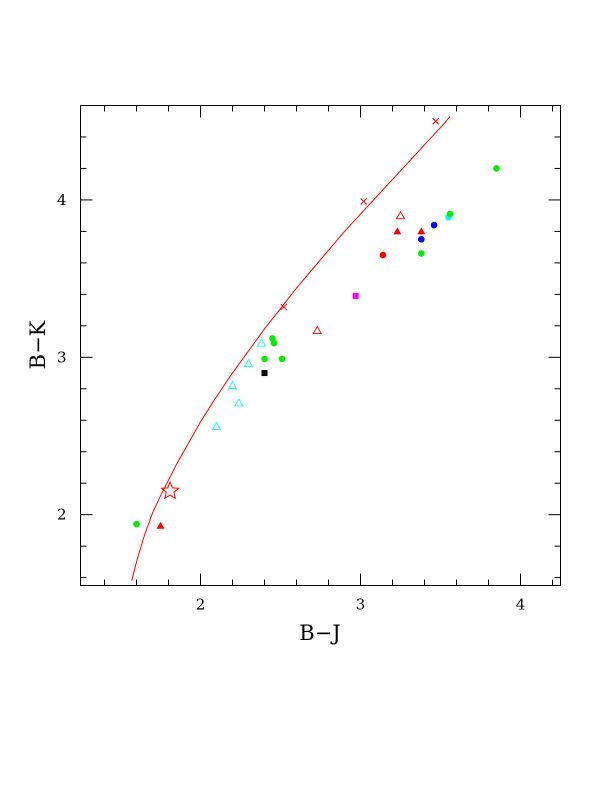  I want to click on y-tick-label: 4, so click(62, 200).